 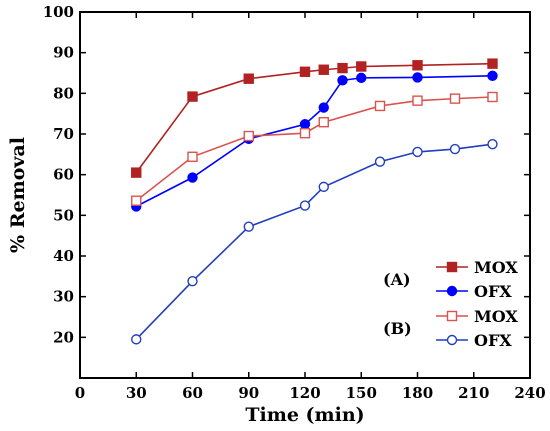 I want to click on y-tick-label: 80, so click(x=63, y=93).